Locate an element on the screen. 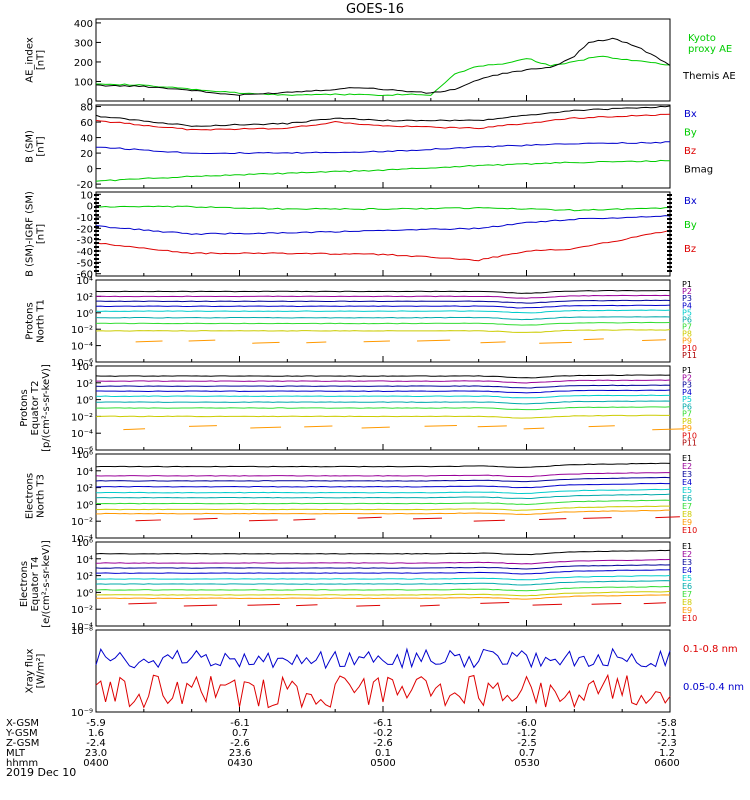  series-e7 is located at coordinates (383, 502).